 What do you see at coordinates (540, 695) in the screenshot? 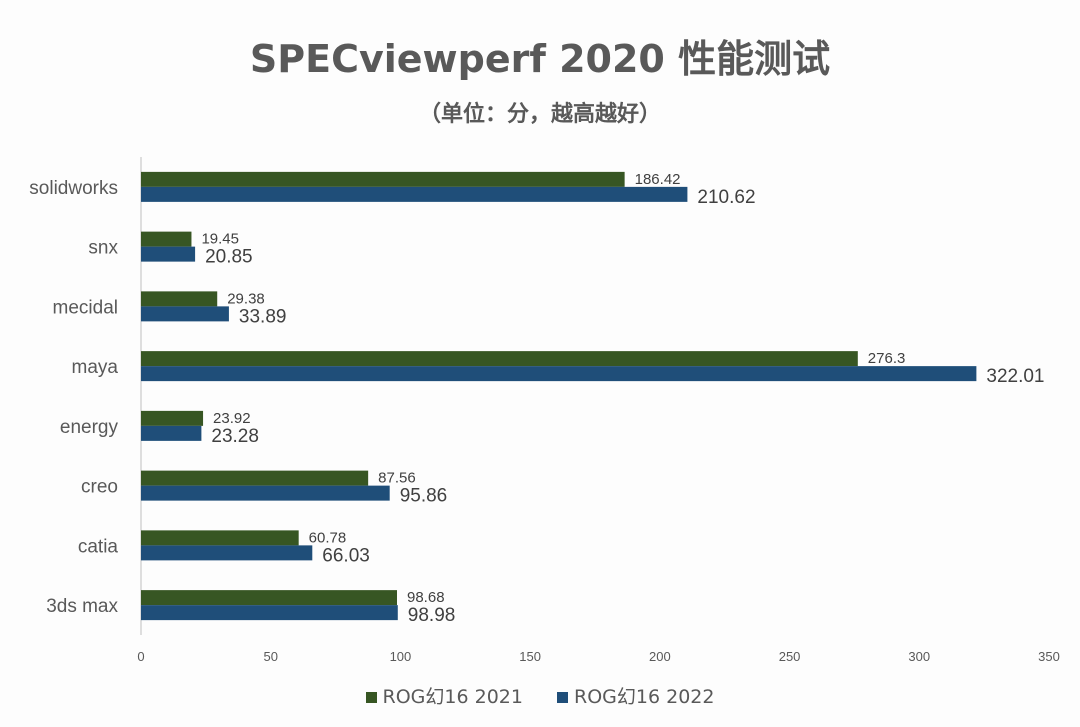
I see `chart-legend: ROG幻16 2021 ROG幻16 2022` at bounding box center [540, 695].